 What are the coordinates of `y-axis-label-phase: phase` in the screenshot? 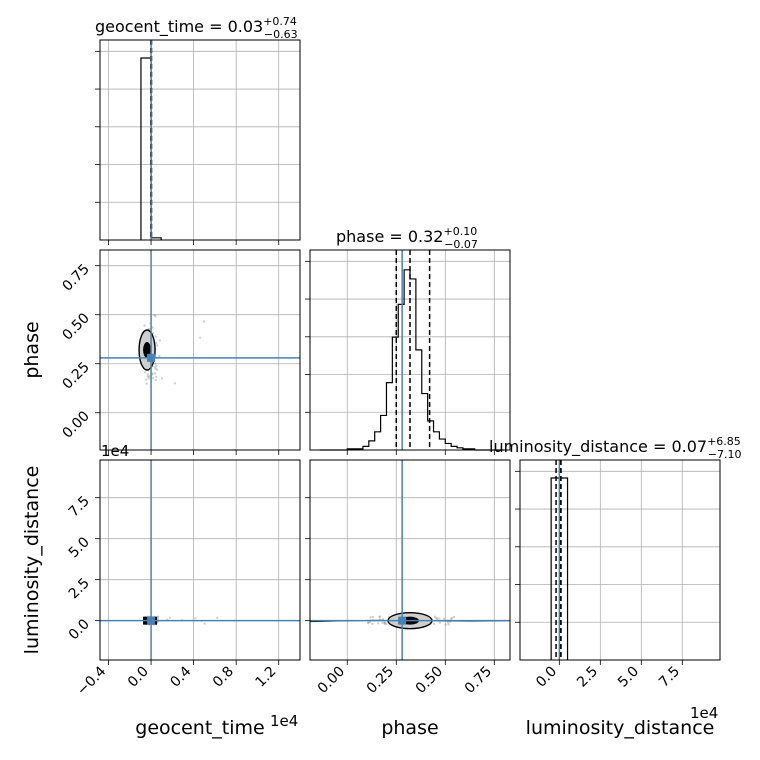 It's located at (32, 349).